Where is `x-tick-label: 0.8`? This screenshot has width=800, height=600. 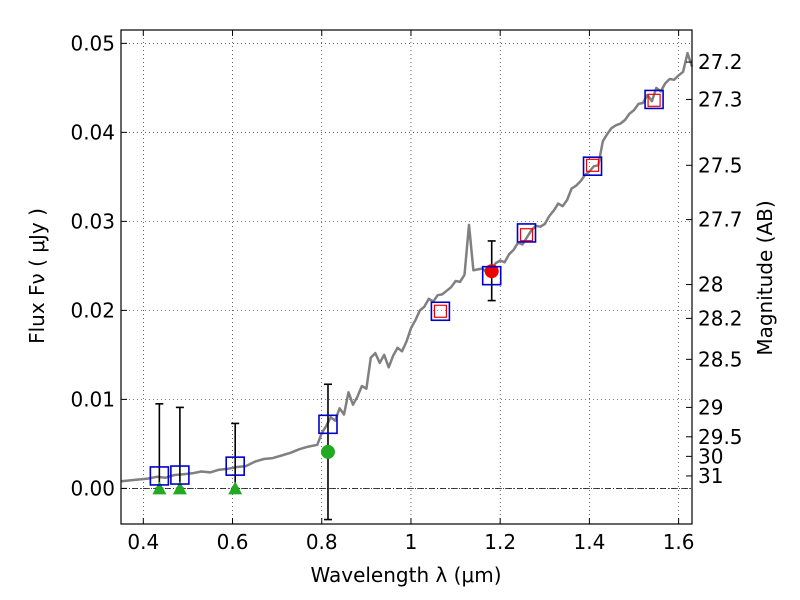
x-tick-label: 0.8 is located at coordinates (322, 542).